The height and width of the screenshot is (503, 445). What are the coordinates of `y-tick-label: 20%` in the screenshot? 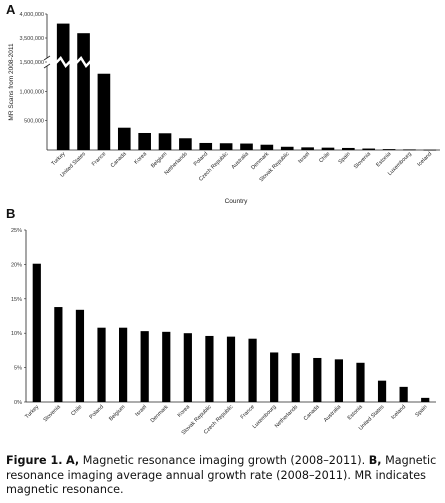 It's located at (16, 265).